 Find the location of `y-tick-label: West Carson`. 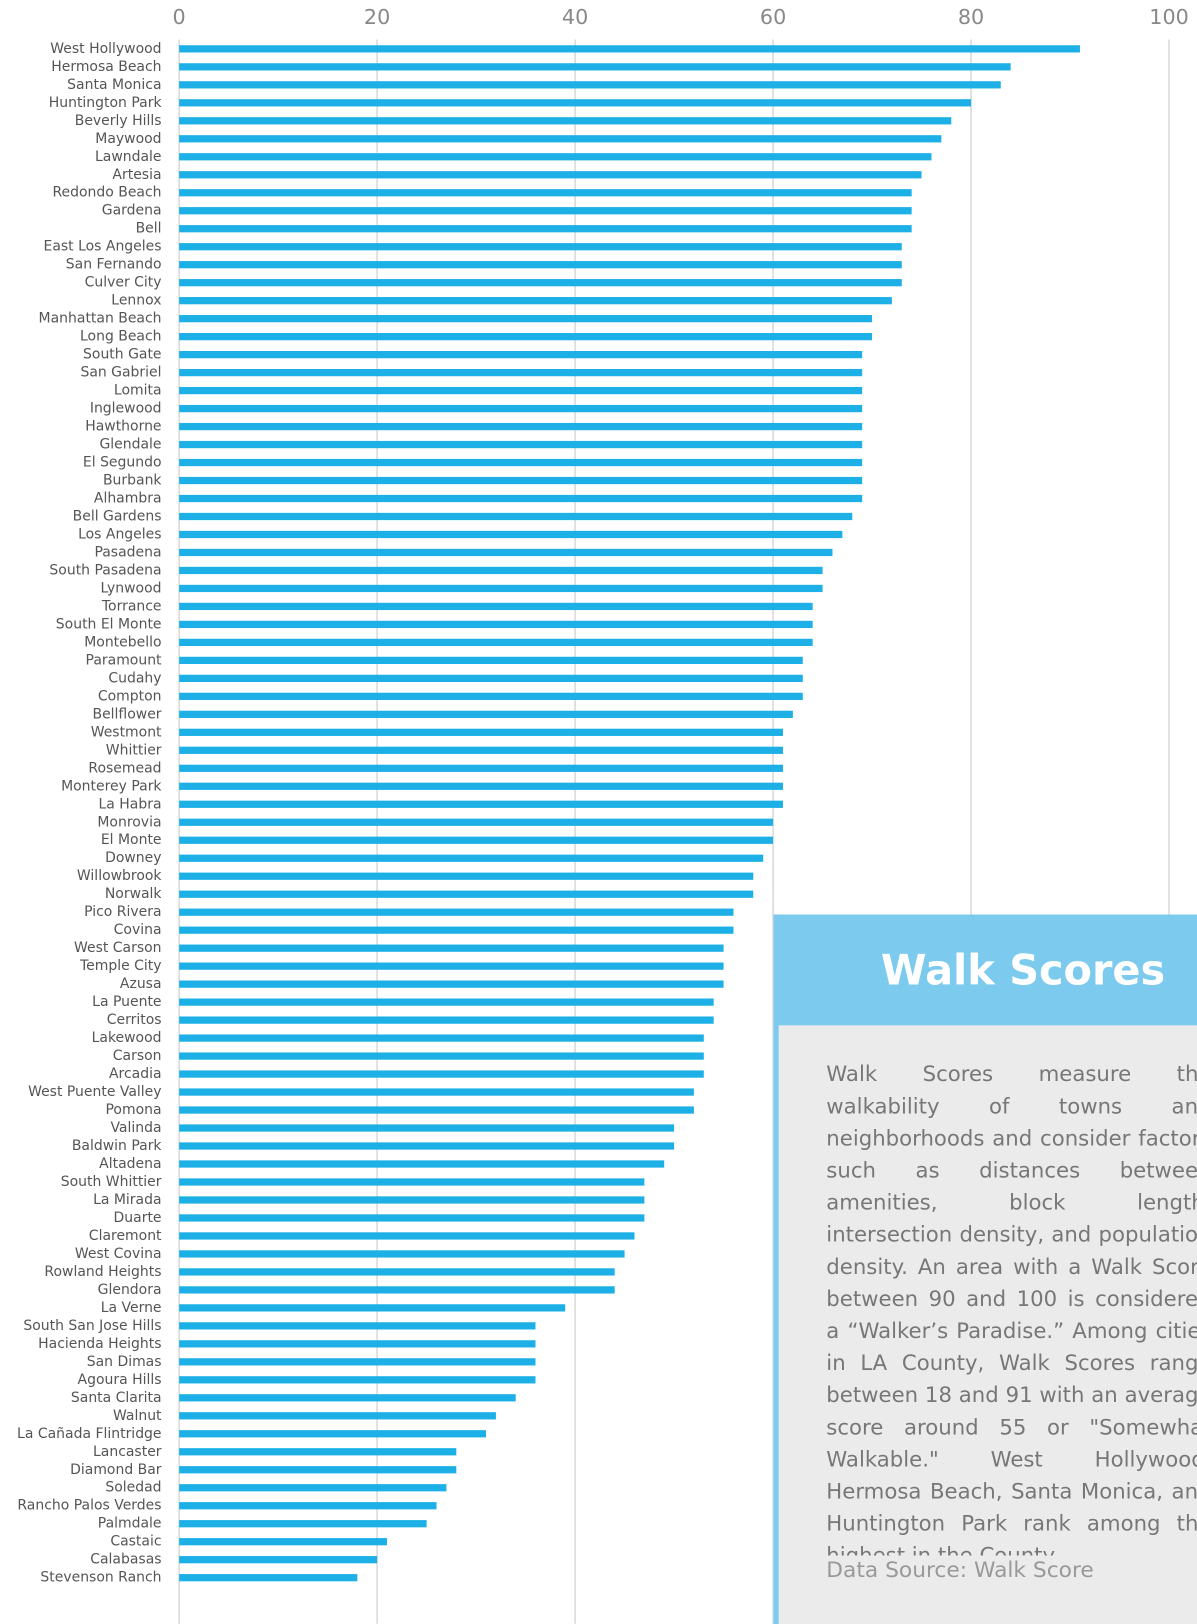

y-tick-label: West Carson is located at coordinates (118, 948).